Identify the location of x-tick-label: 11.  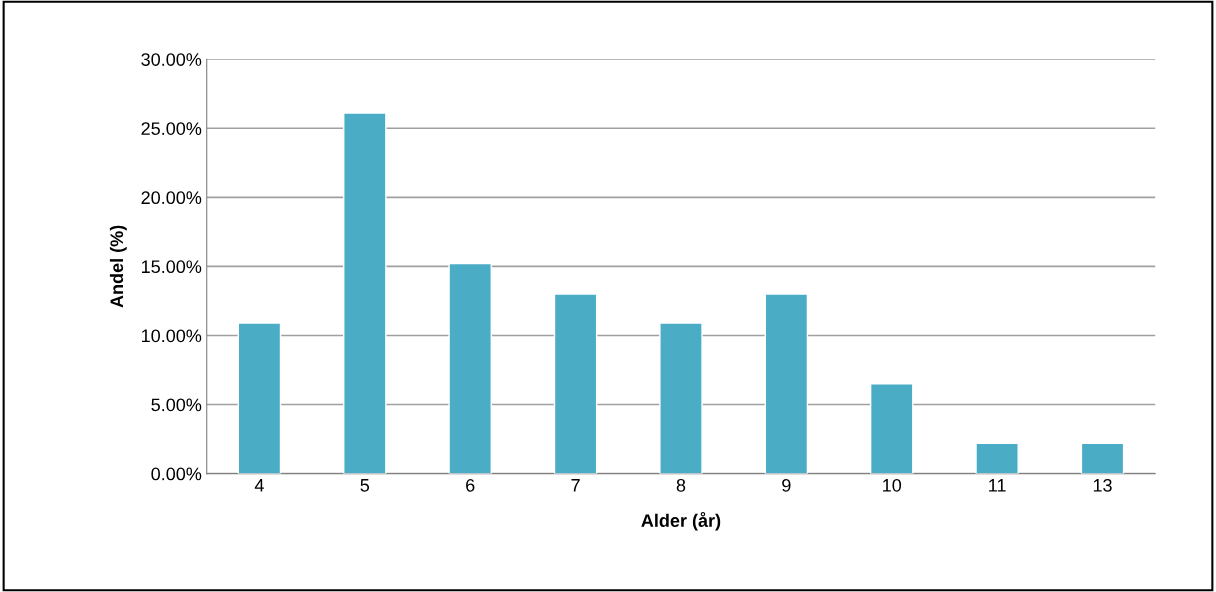
(997, 485).